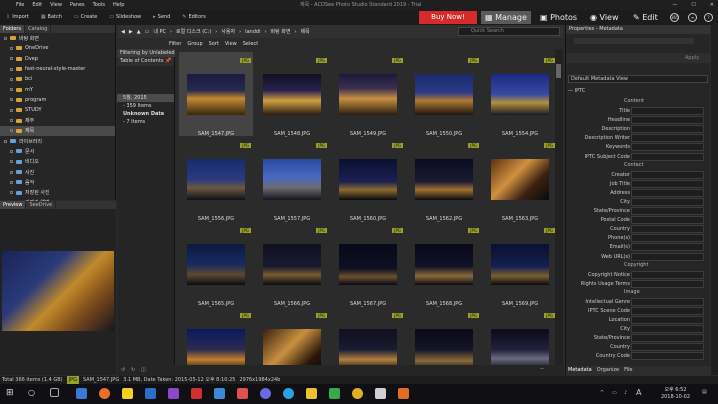 This screenshot has height=404, width=718. Describe the element at coordinates (577, 91) in the screenshot. I see `iptc-group: — IPTC` at that location.